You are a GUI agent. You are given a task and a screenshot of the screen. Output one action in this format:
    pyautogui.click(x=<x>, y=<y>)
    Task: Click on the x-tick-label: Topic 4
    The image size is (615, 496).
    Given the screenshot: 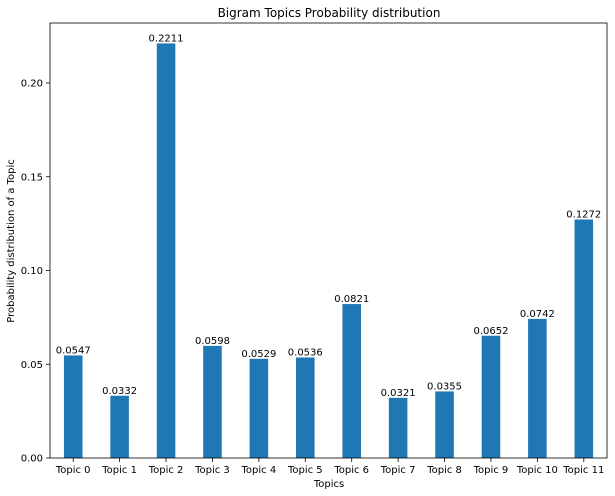 What is the action you would take?
    pyautogui.click(x=259, y=470)
    